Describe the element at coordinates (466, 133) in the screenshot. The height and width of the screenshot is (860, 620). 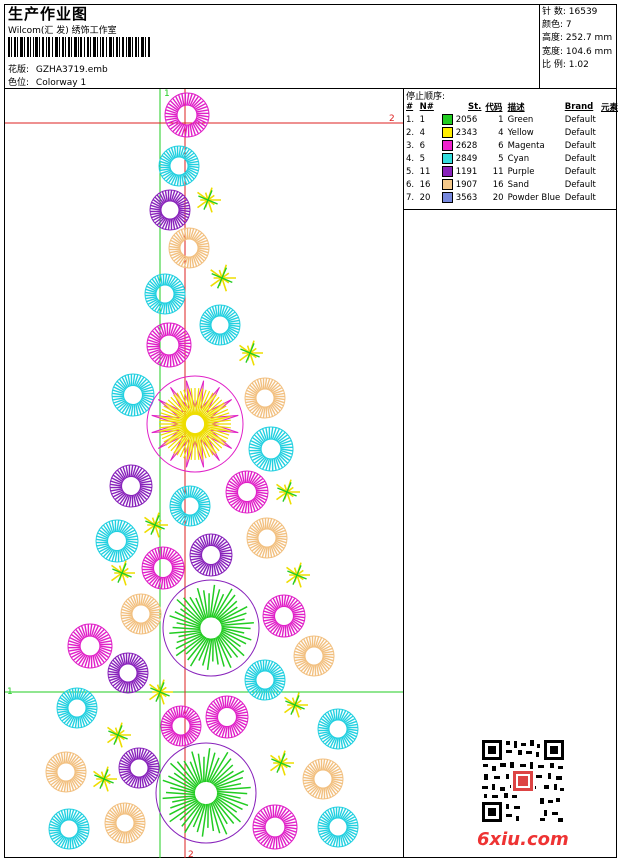
I see `stitch-count: 2343` at that location.